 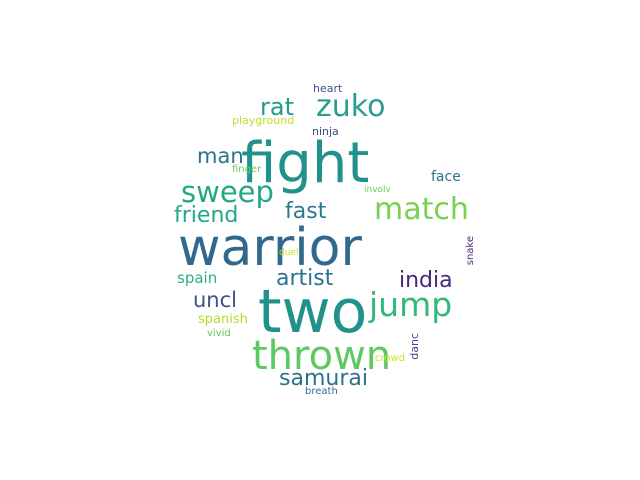 I want to click on word-snake: snake, so click(x=470, y=251).